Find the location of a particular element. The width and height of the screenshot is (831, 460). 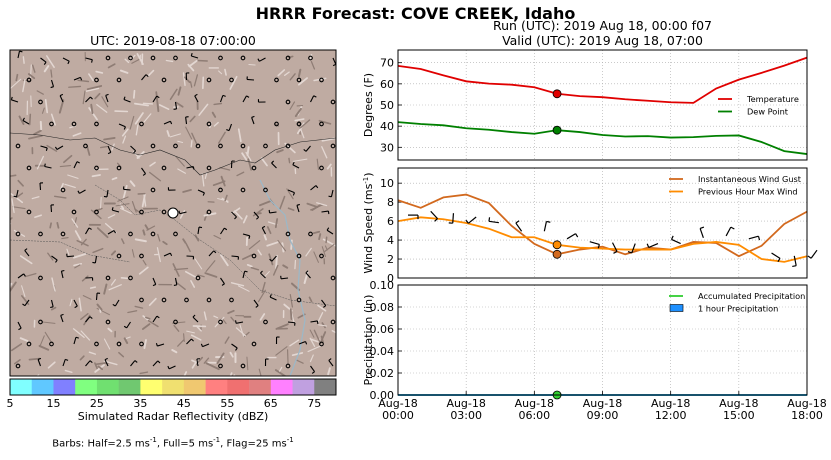

current-time-marker is located at coordinates (557, 254).